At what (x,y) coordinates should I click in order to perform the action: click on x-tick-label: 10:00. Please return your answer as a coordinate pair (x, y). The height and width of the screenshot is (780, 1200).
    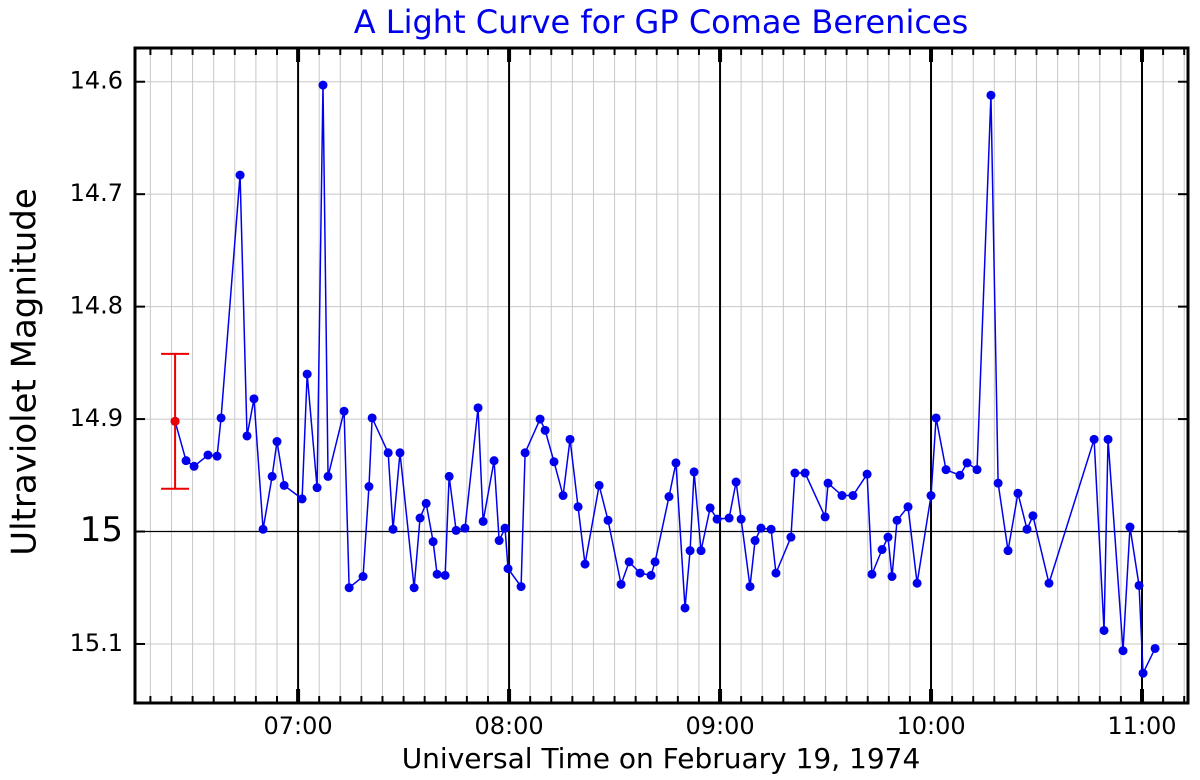
    Looking at the image, I should click on (930, 726).